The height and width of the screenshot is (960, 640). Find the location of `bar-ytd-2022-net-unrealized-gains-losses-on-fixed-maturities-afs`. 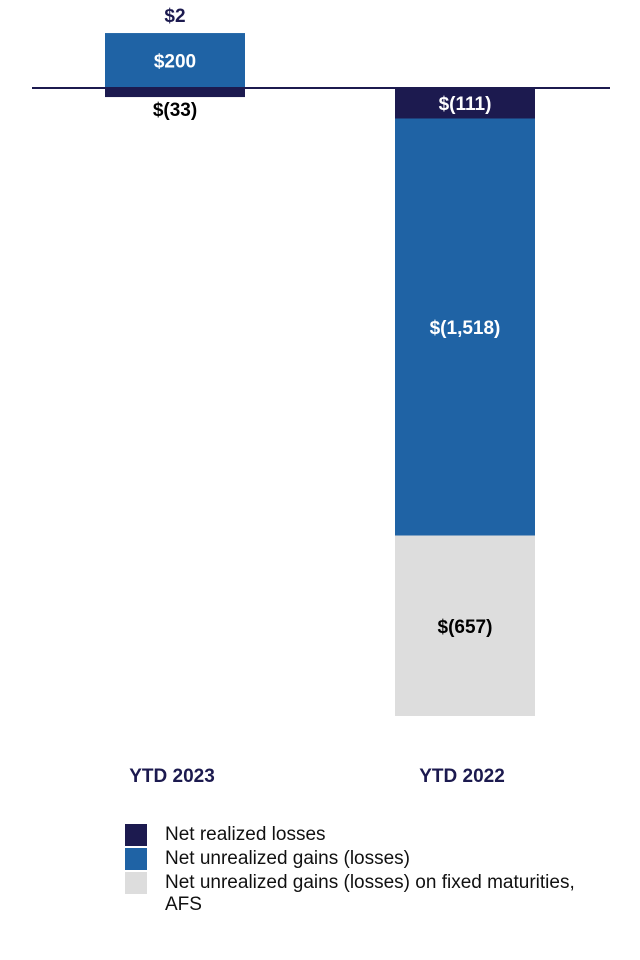

bar-ytd-2022-net-unrealized-gains-losses-on-fixed-maturities-afs is located at coordinates (465, 625).